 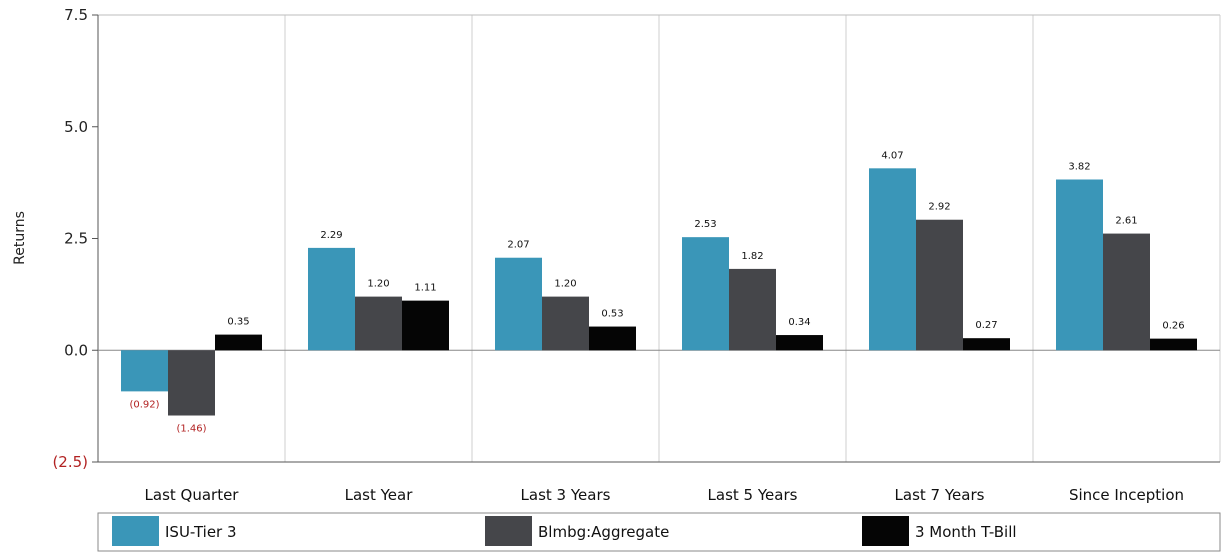 I want to click on legend-label: 3 Month T-Bill, so click(x=966, y=532).